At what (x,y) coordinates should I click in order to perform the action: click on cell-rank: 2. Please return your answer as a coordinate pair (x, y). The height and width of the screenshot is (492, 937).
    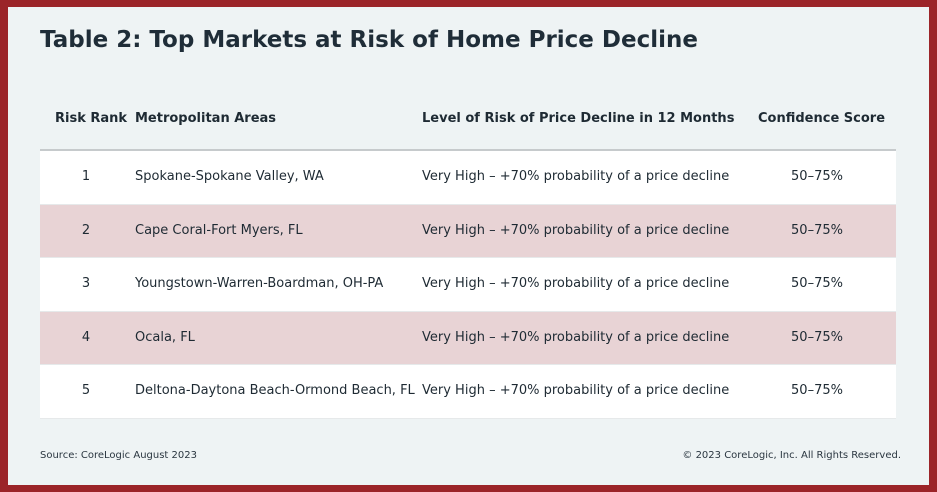
    Looking at the image, I should click on (86, 230).